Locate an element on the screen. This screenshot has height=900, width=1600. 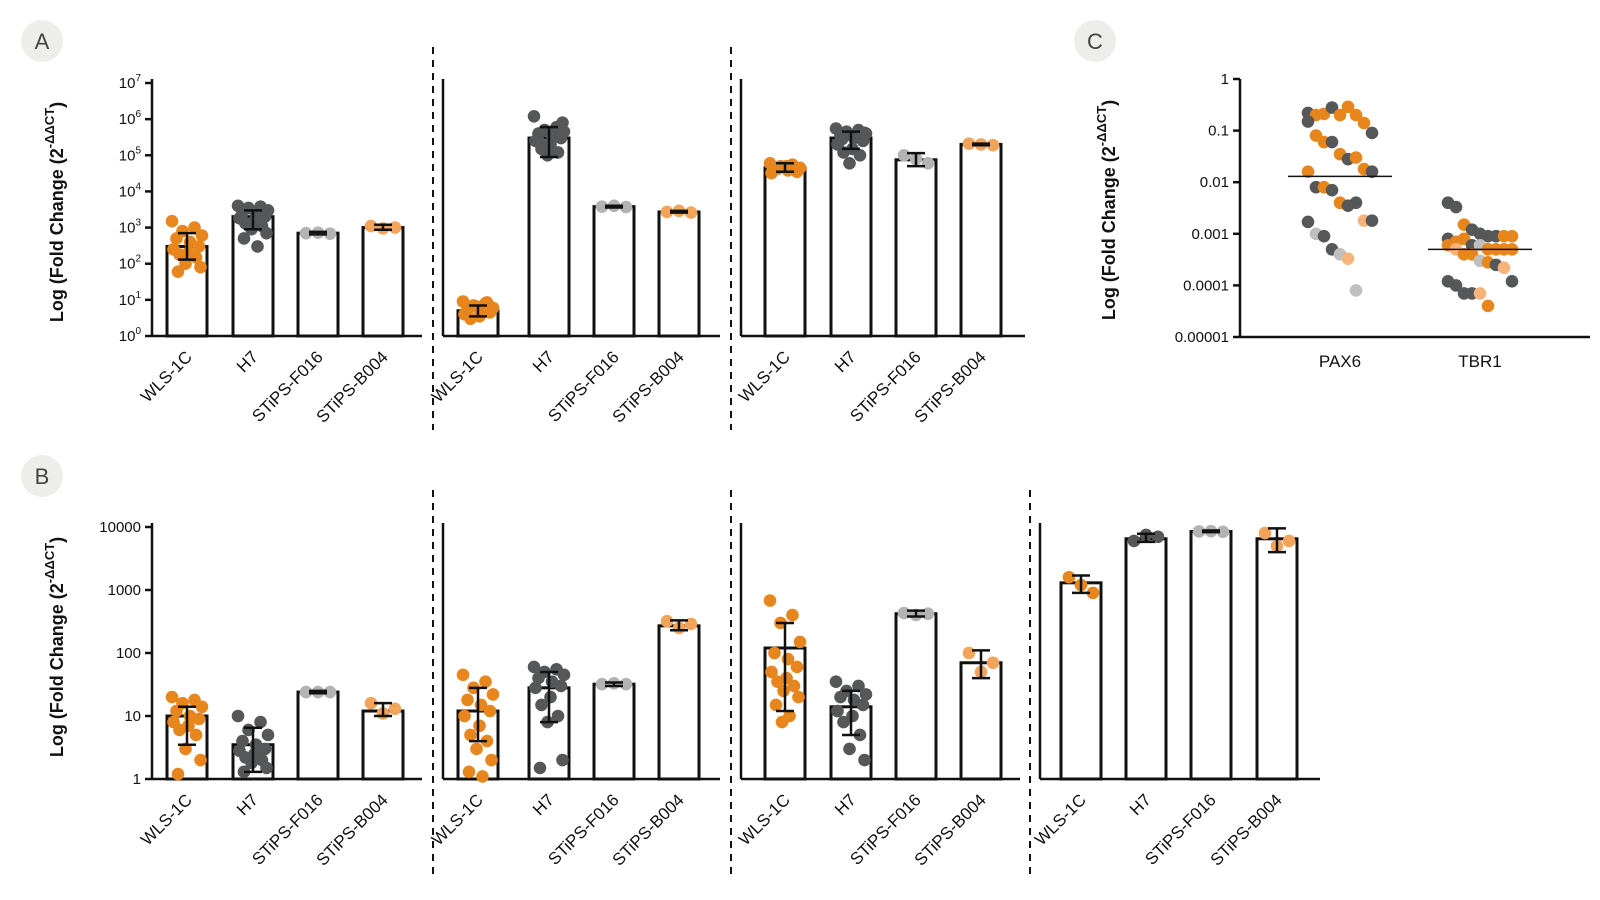
y-tick-label: 0.1 is located at coordinates (1218, 131).